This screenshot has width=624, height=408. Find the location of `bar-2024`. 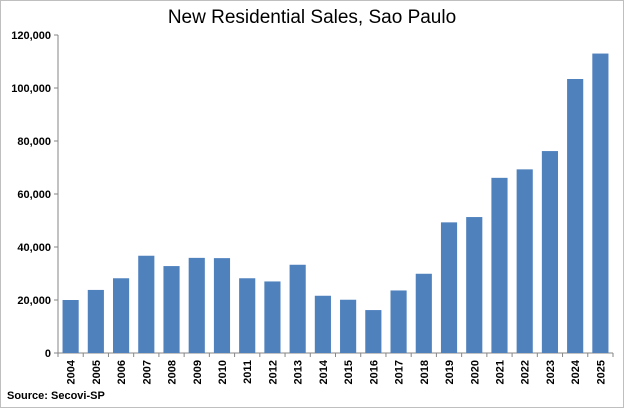

bar-2024 is located at coordinates (575, 216).